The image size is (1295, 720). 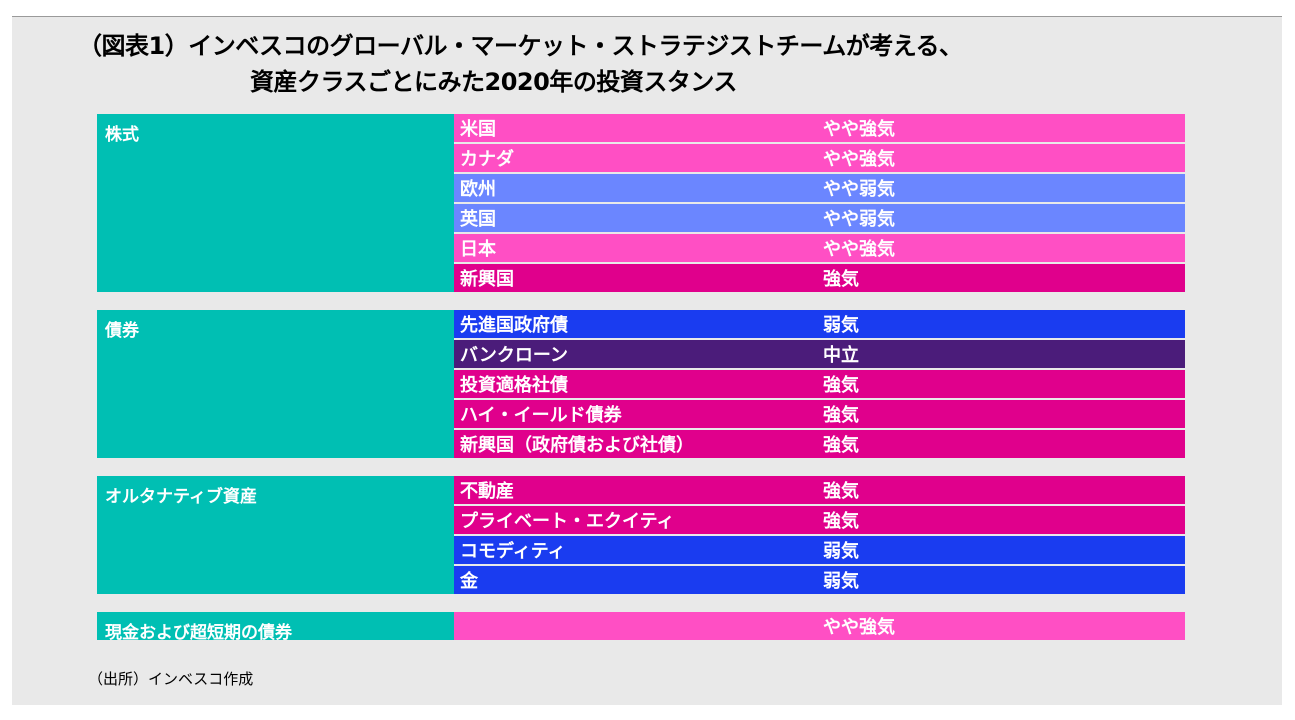 I want to click on table-row: ハイ・イールド債券 強気, so click(x=819, y=414).